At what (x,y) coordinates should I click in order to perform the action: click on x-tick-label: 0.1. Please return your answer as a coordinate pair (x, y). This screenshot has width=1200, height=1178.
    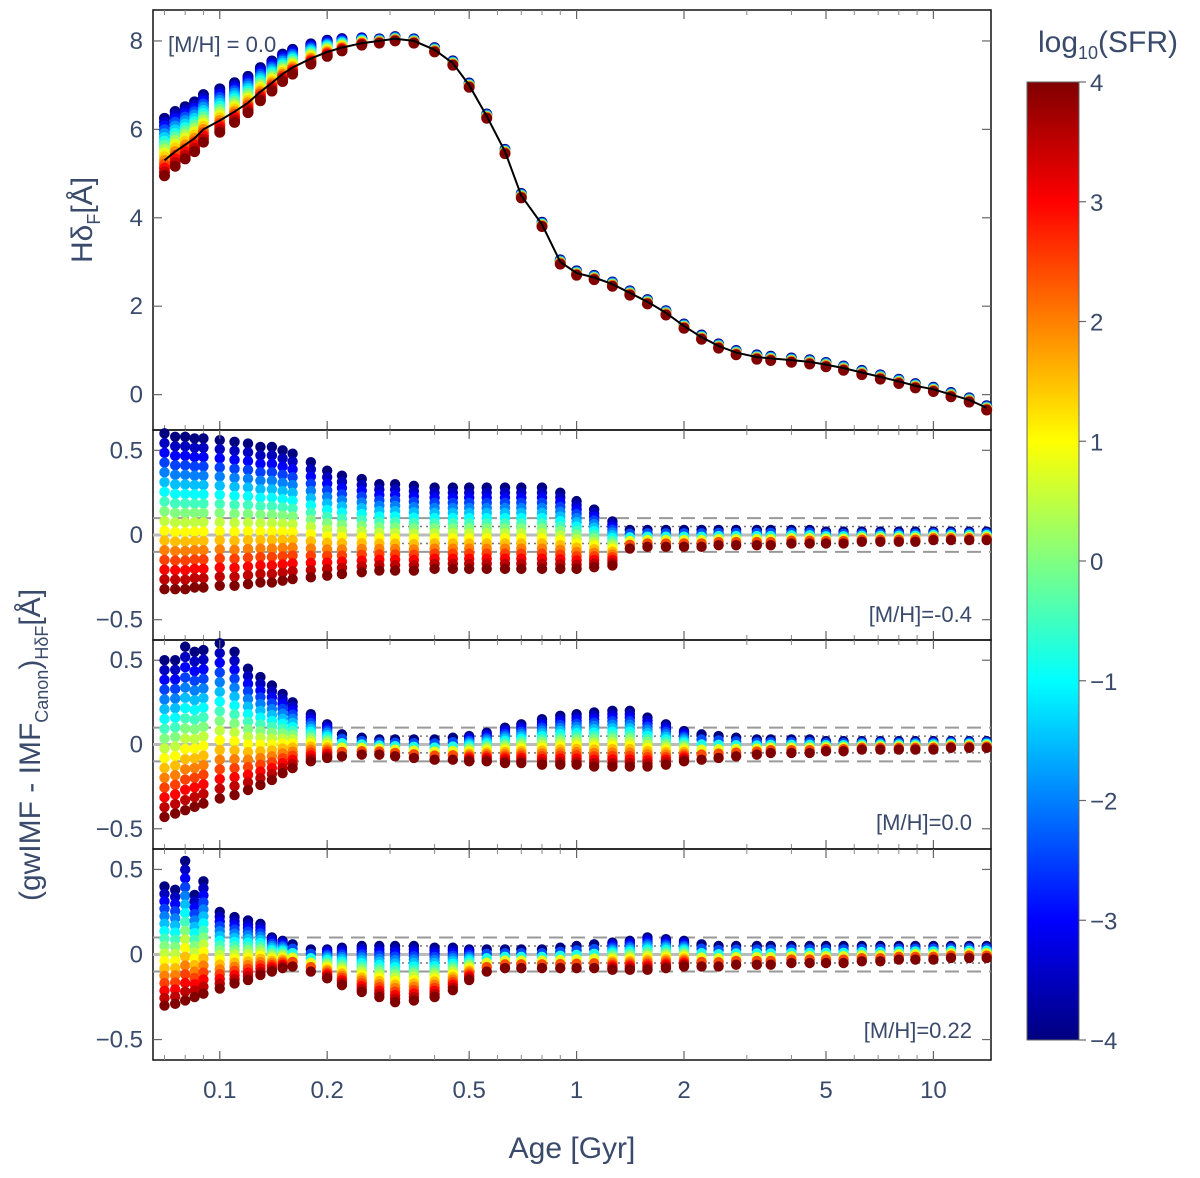
    Looking at the image, I should click on (219, 1090).